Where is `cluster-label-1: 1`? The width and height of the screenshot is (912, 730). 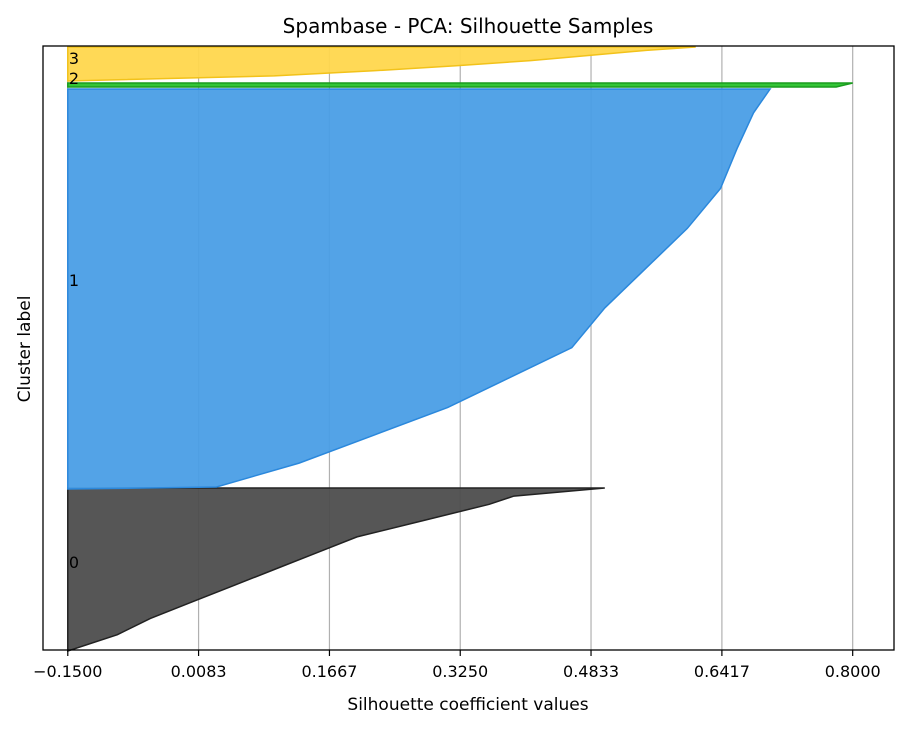
cluster-label-1: 1 is located at coordinates (74, 280).